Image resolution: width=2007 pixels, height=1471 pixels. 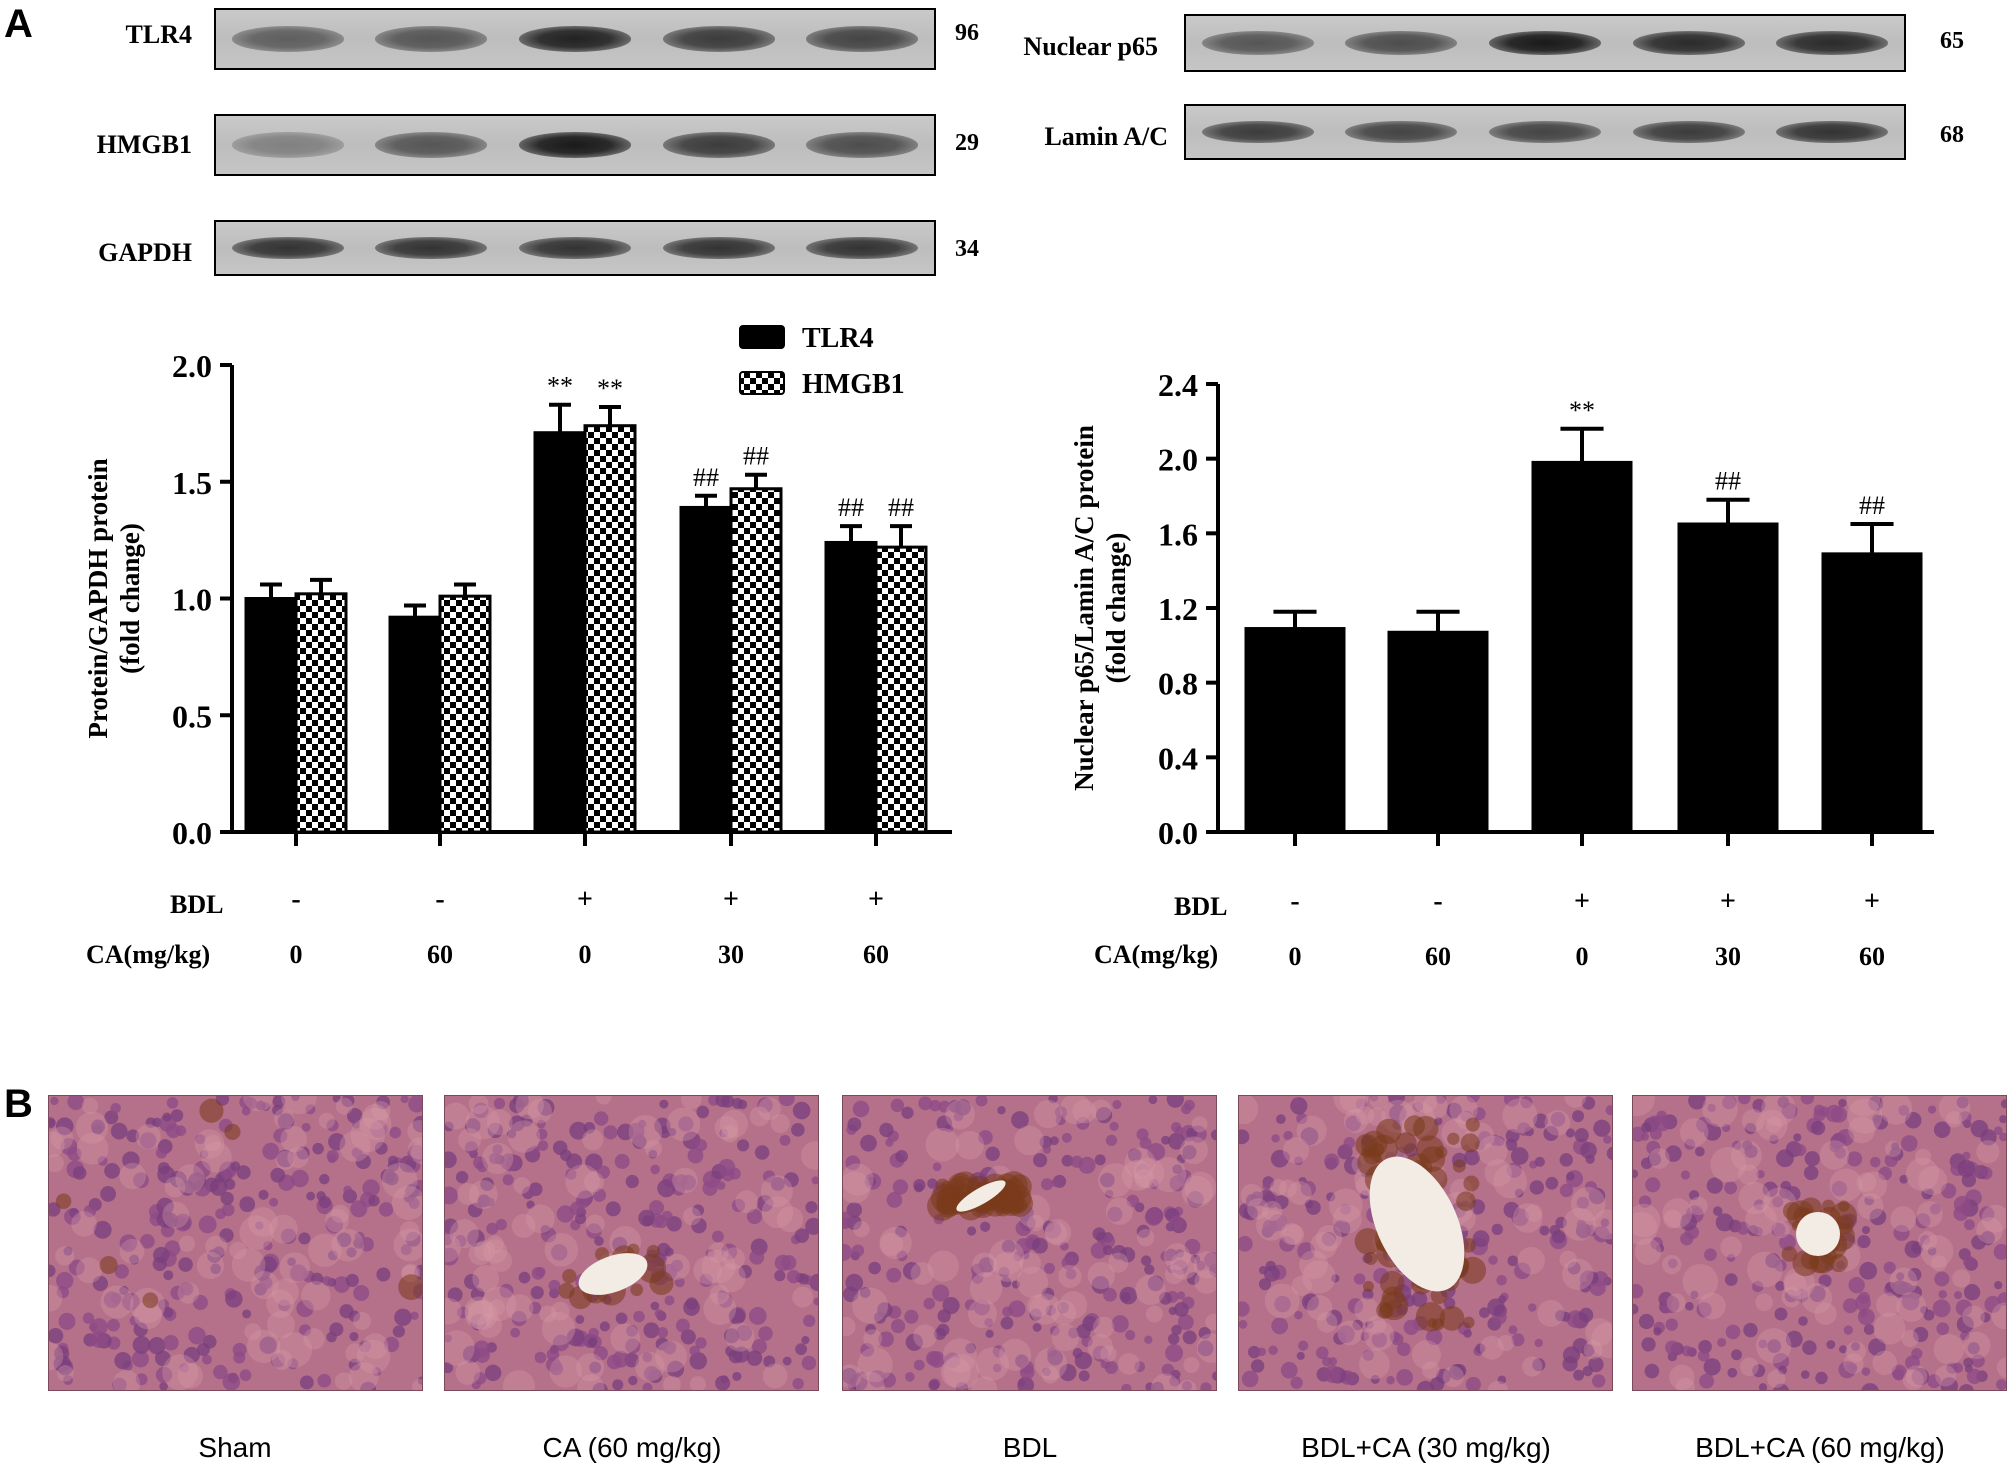 What do you see at coordinates (18, 24) in the screenshot?
I see `panel-a-letter: A` at bounding box center [18, 24].